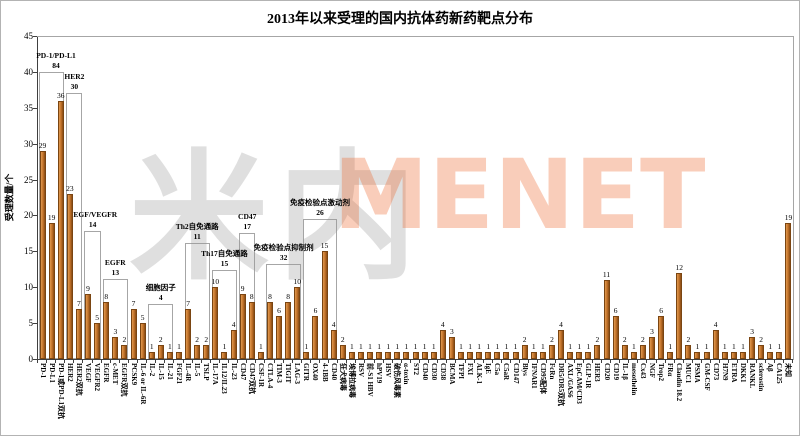 The width and height of the screenshot is (800, 436). What do you see at coordinates (142, 317) in the screenshot?
I see `bar-value: 5` at bounding box center [142, 317].